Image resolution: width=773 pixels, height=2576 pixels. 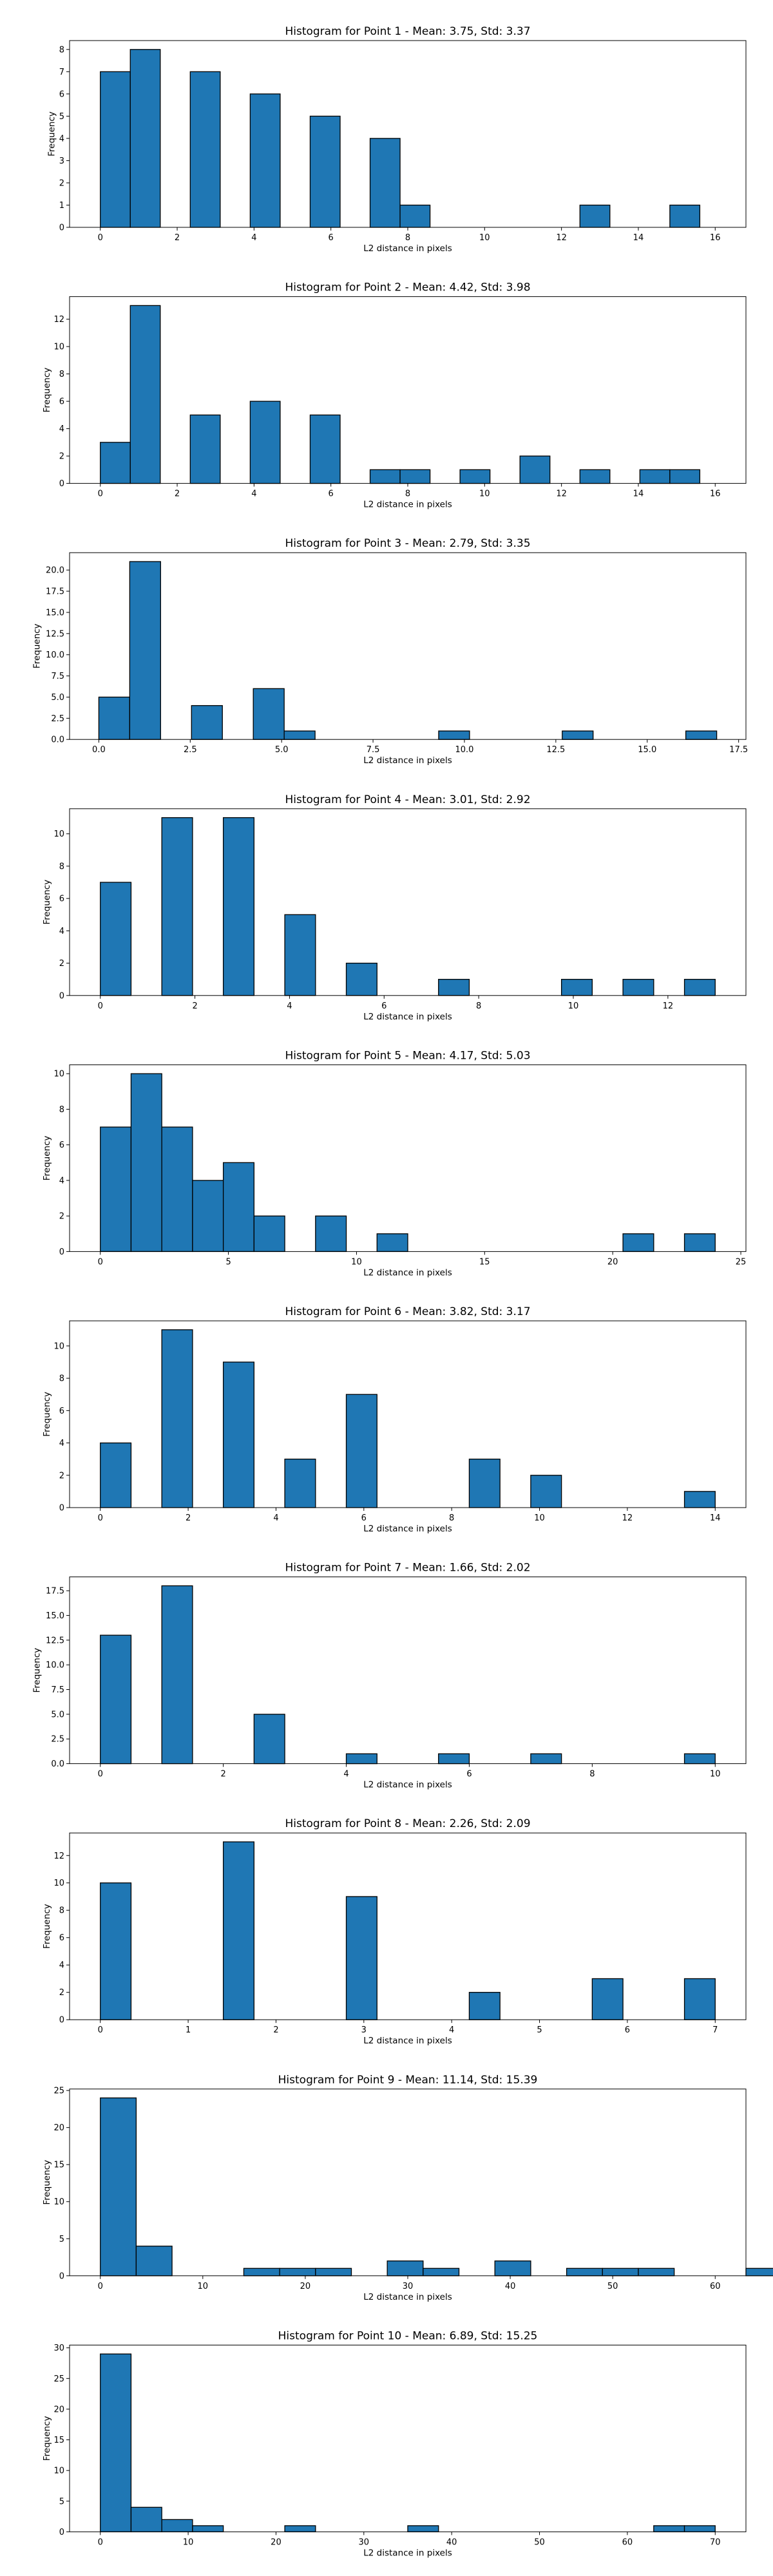 I want to click on x-tick-label: 7, so click(x=715, y=2030).